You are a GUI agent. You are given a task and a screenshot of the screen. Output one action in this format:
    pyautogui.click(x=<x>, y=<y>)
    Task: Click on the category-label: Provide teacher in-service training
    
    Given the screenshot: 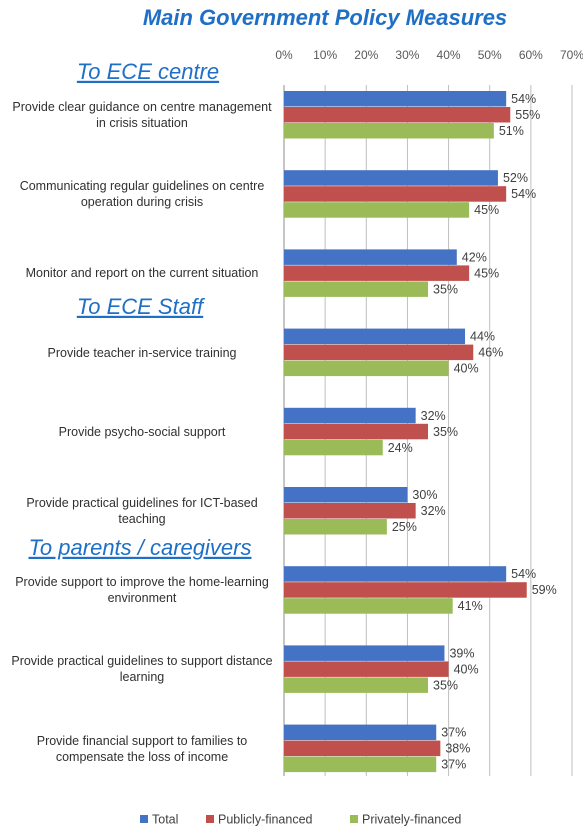 What is the action you would take?
    pyautogui.click(x=142, y=352)
    